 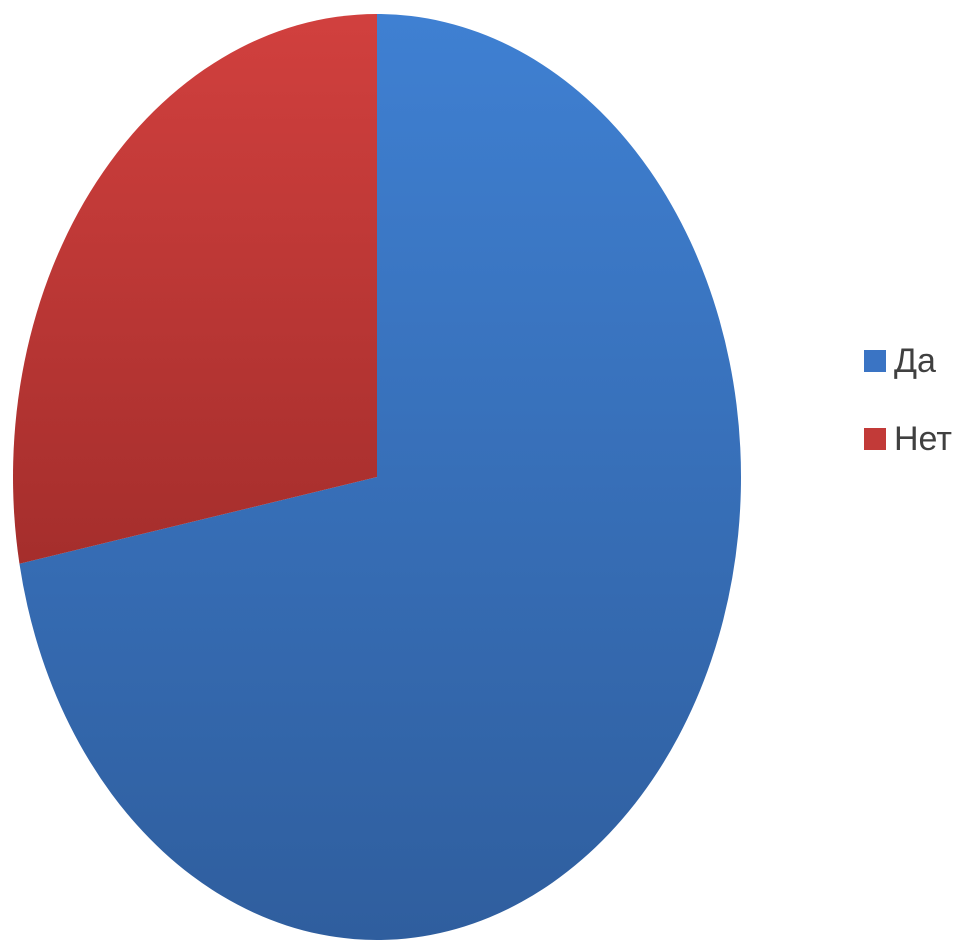 I want to click on legend-item-net: Нет, so click(x=918, y=439).